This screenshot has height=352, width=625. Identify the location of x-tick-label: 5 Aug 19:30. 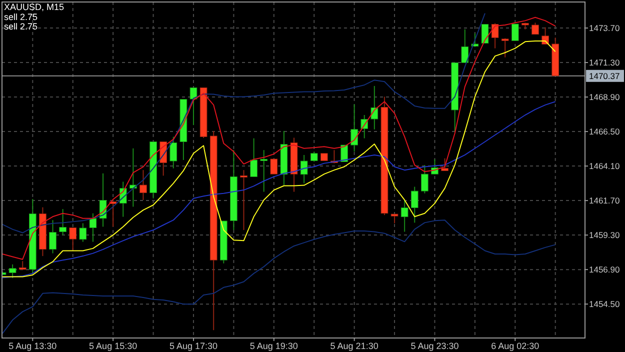
(274, 346).